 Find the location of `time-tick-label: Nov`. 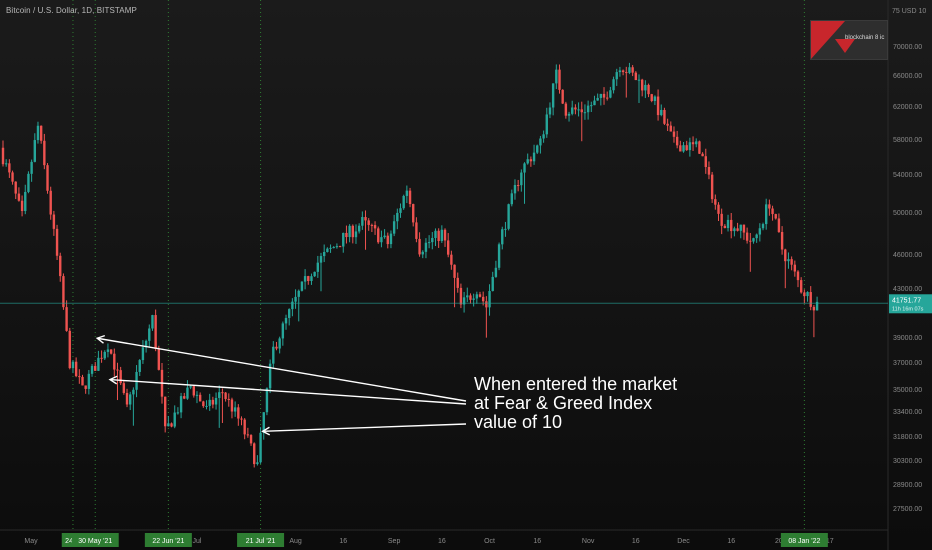

time-tick-label: Nov is located at coordinates (588, 541).